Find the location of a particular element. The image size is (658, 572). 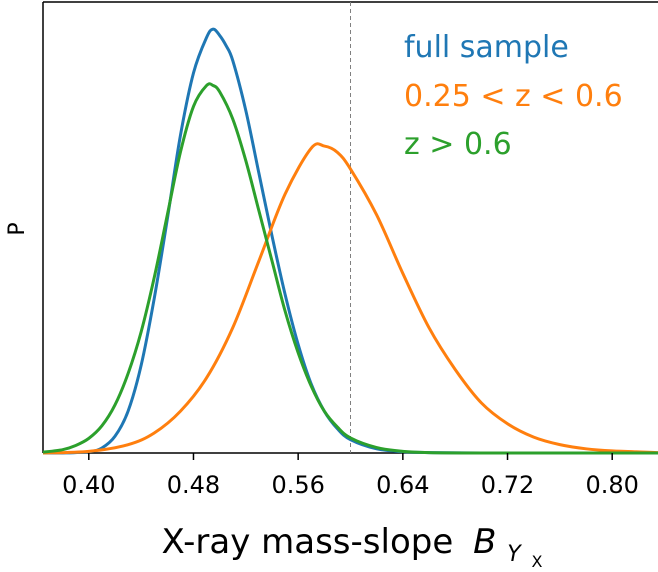

x-axis-label-subscript: Y is located at coordinates (514, 554).